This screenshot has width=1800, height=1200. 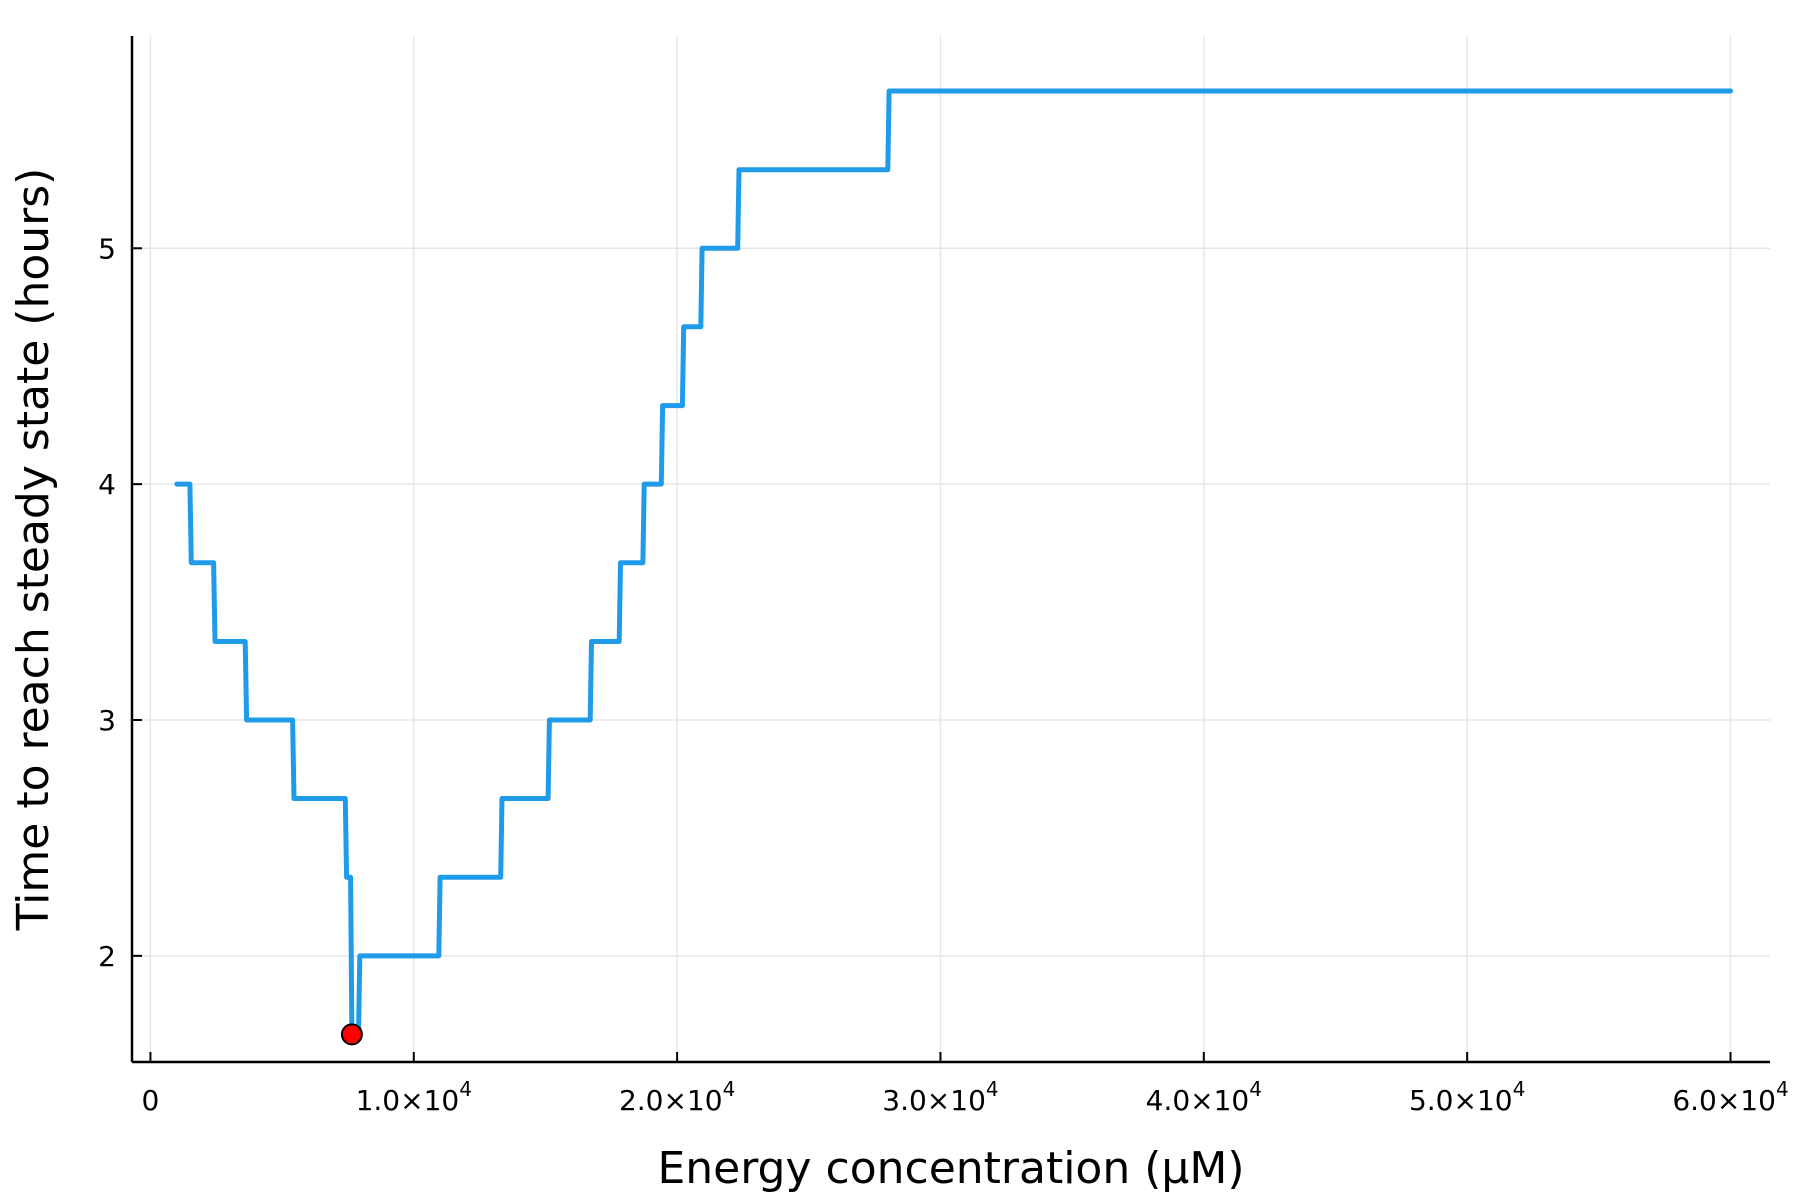 What do you see at coordinates (107, 484) in the screenshot?
I see `y-tick-label: 4` at bounding box center [107, 484].